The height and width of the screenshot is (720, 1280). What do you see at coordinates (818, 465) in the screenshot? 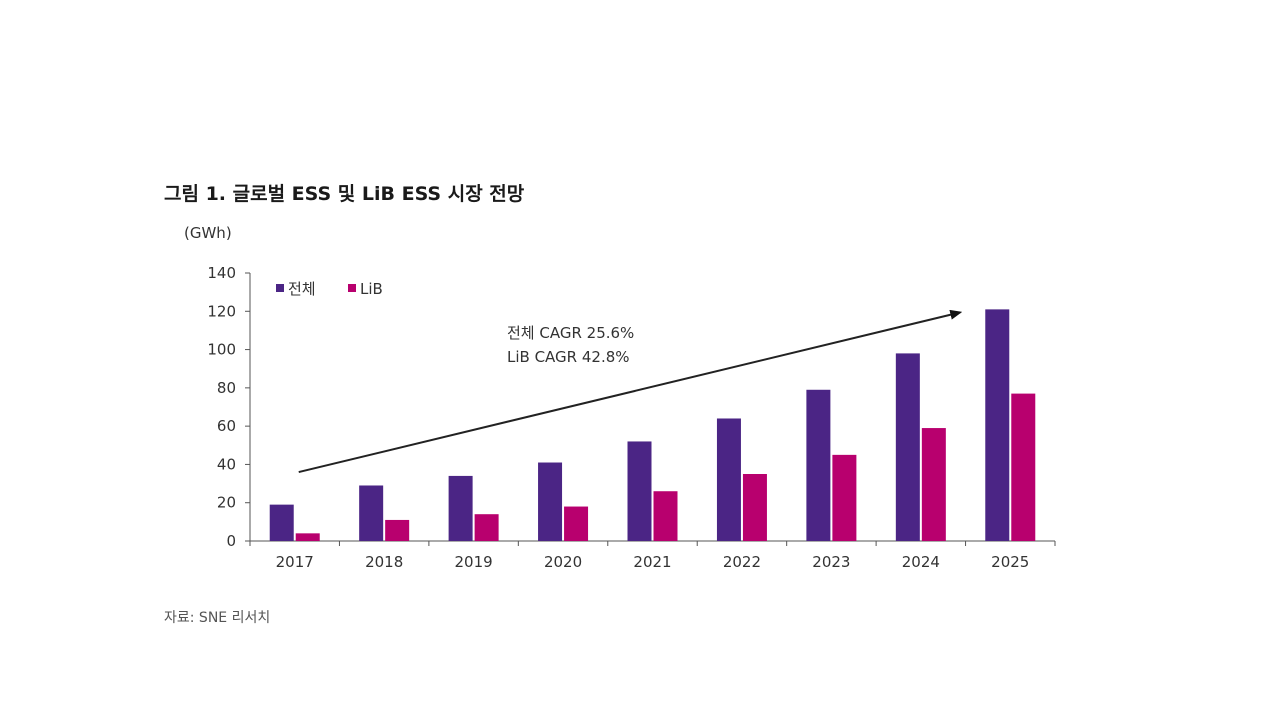
I see `bar-total-2023` at bounding box center [818, 465].